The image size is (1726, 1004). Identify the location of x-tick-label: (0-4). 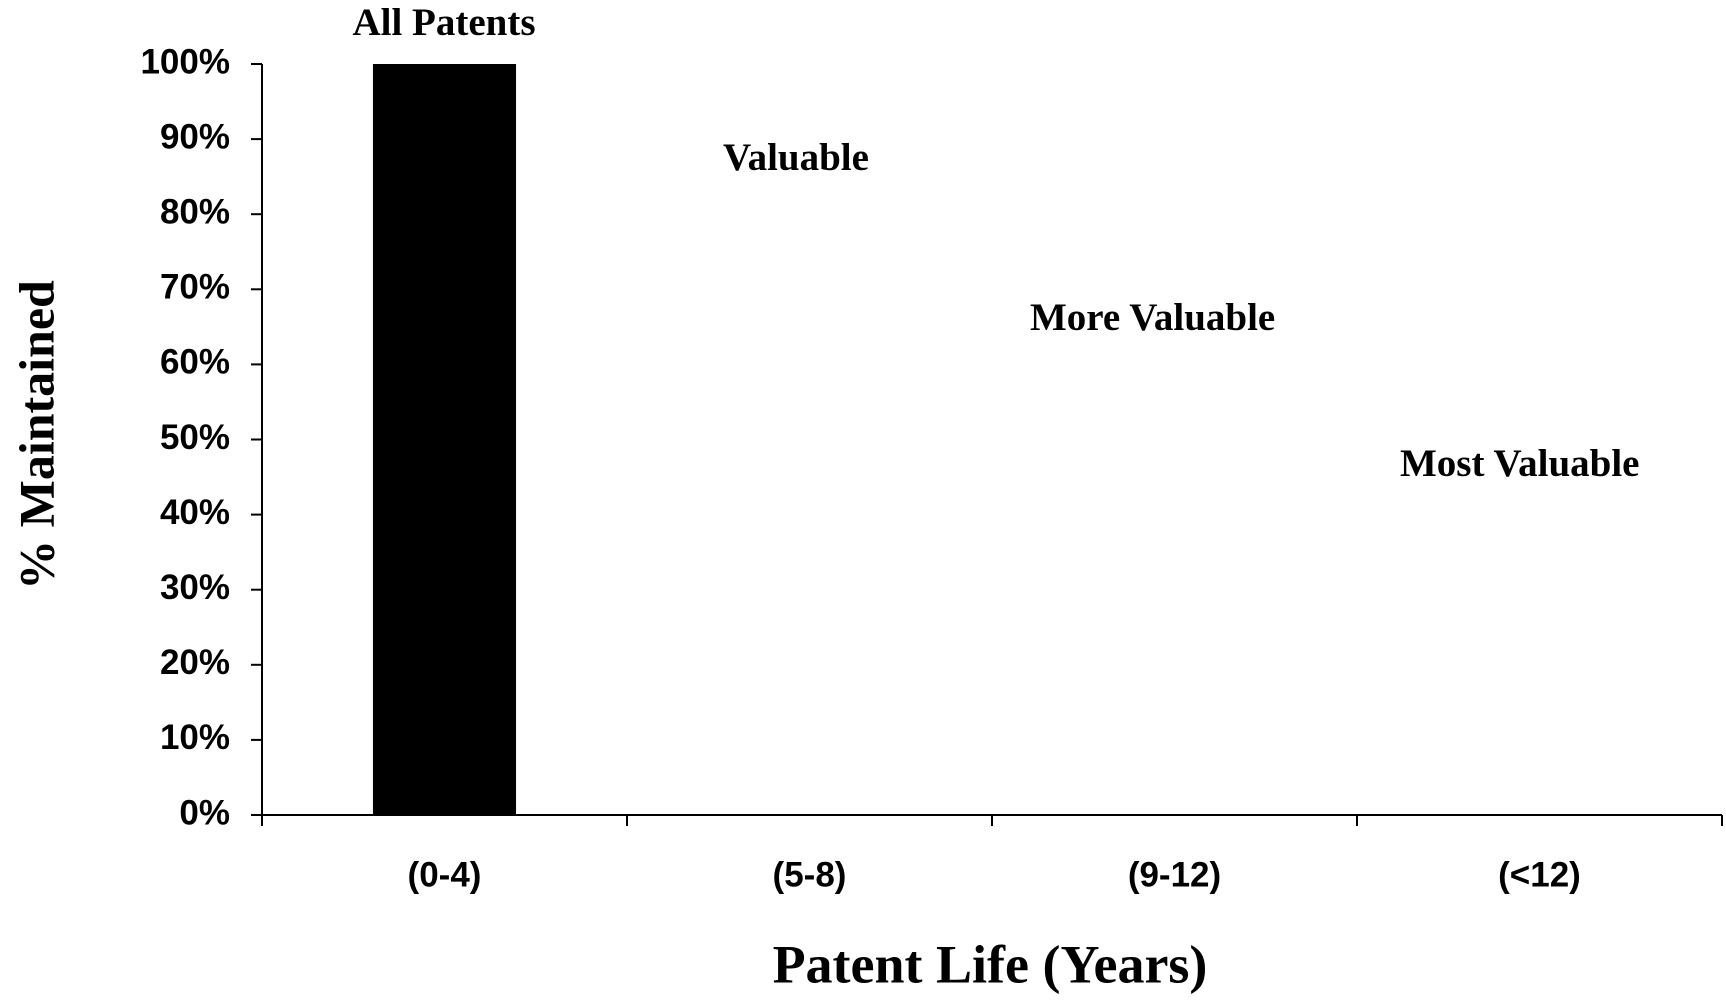
(445, 874).